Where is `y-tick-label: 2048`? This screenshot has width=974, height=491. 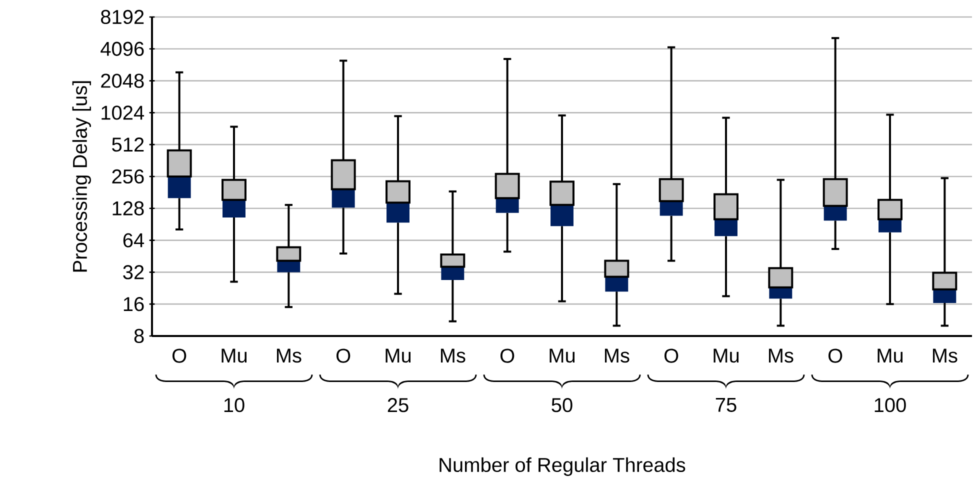 y-tick-label: 2048 is located at coordinates (122, 81).